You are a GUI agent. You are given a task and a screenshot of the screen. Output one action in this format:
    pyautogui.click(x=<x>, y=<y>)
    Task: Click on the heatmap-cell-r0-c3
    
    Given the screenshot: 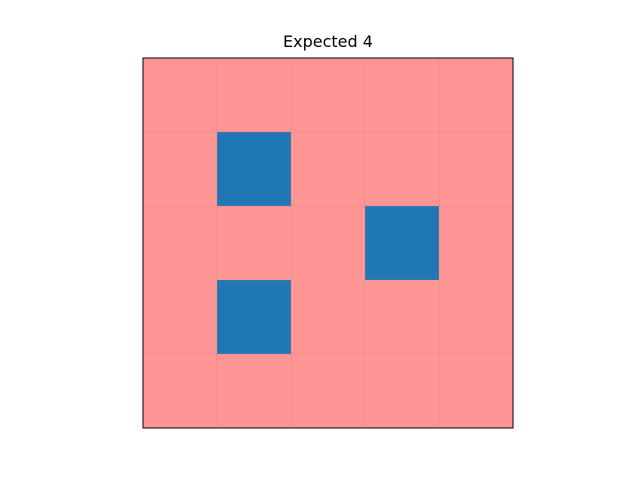 What is the action you would take?
    pyautogui.click(x=402, y=95)
    